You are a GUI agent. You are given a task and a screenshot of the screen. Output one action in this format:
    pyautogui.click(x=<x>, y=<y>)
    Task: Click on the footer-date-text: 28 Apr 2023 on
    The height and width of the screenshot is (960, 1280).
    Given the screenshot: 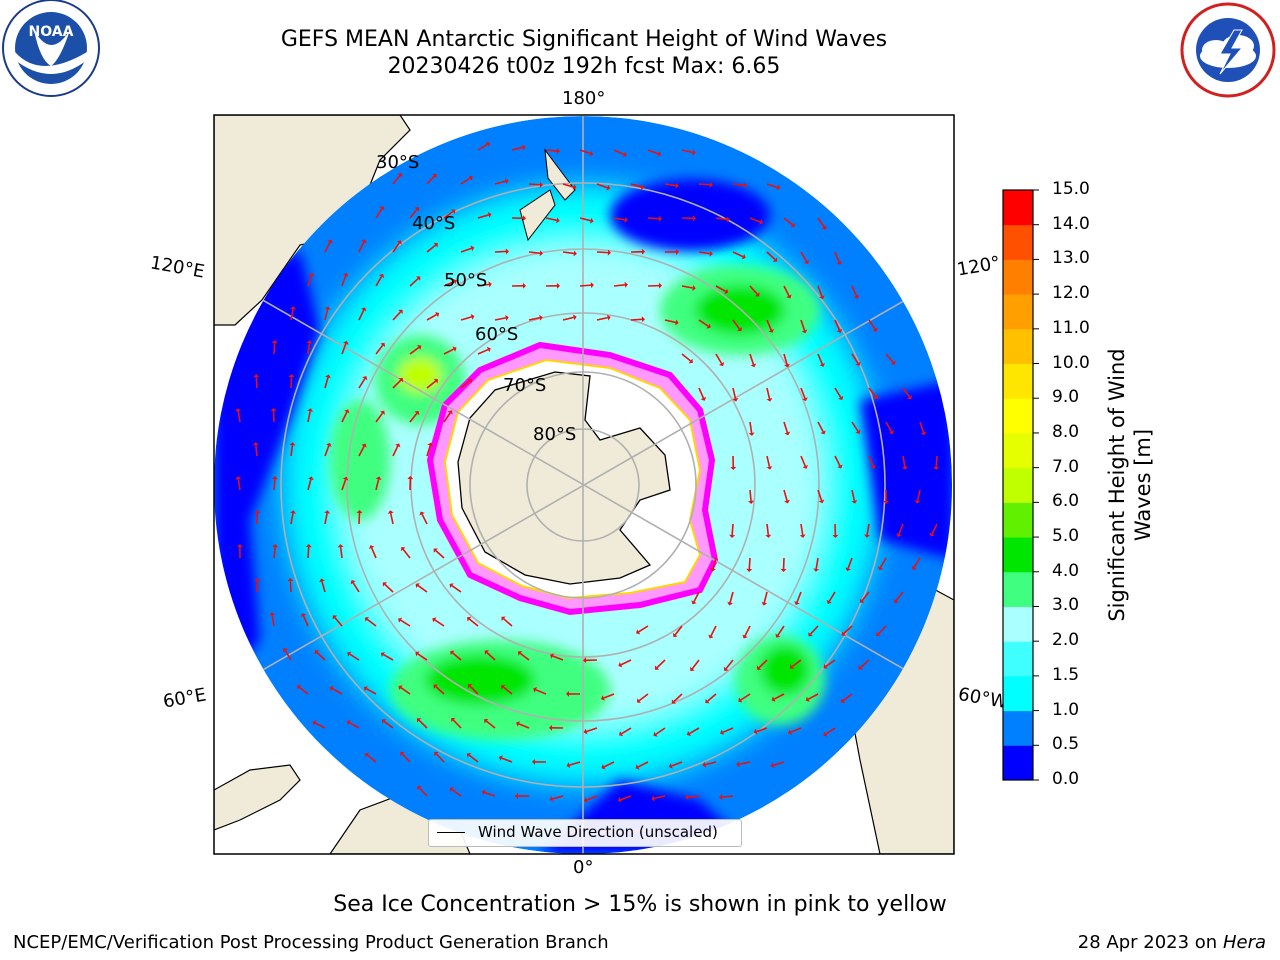 What is the action you would take?
    pyautogui.click(x=1147, y=942)
    